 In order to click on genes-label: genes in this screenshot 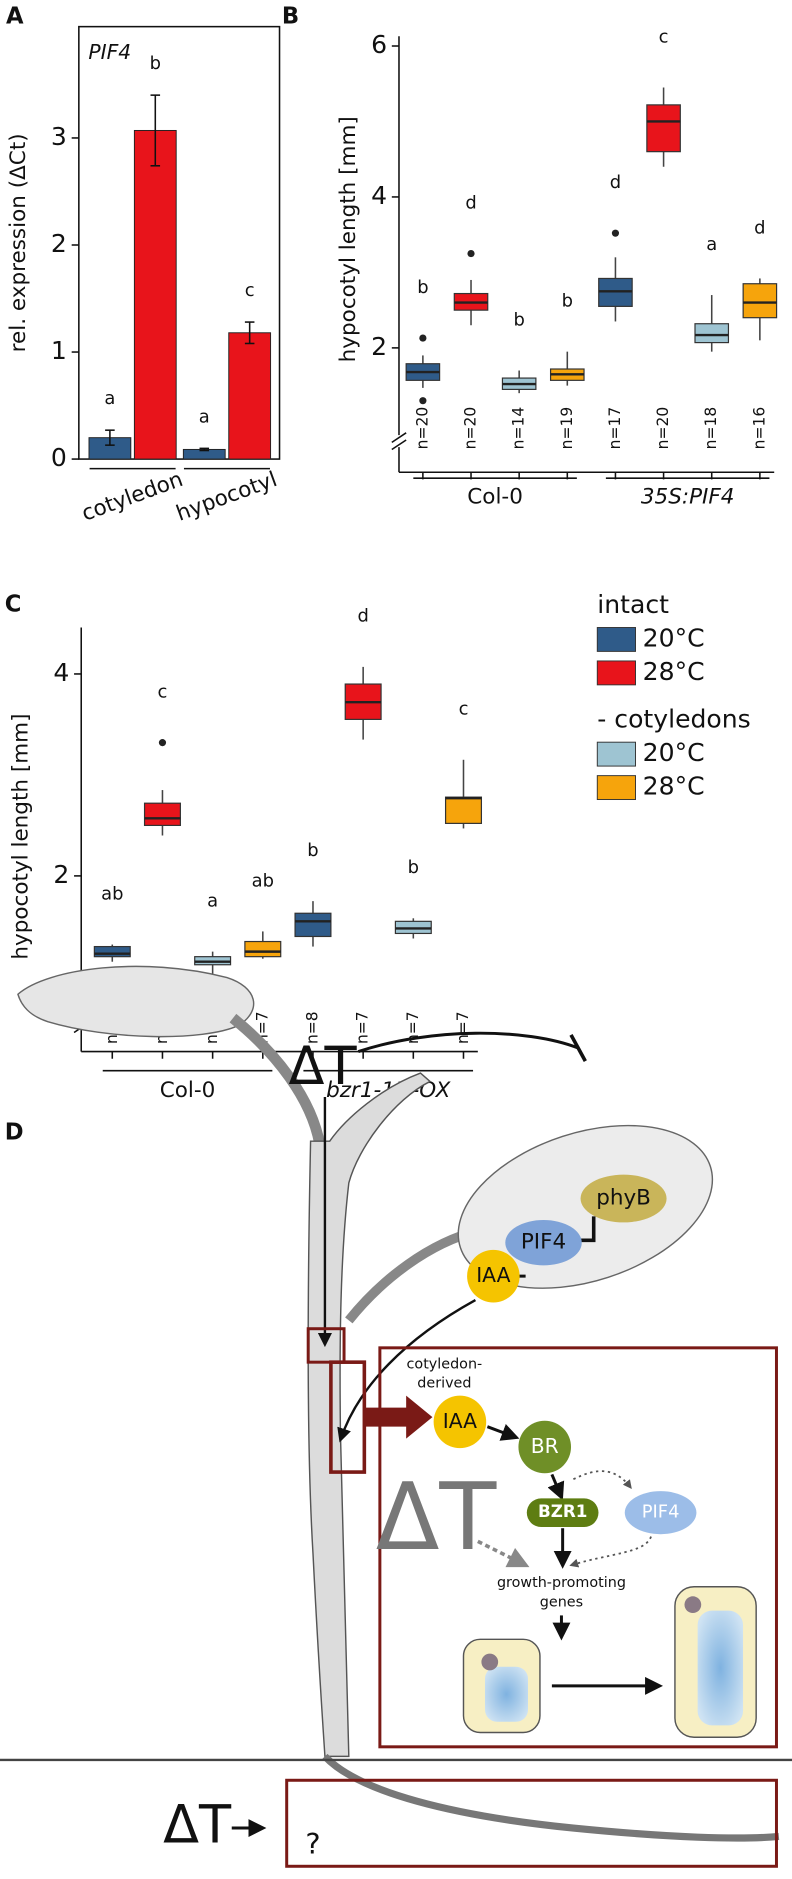, I will do `click(561, 1602)`.